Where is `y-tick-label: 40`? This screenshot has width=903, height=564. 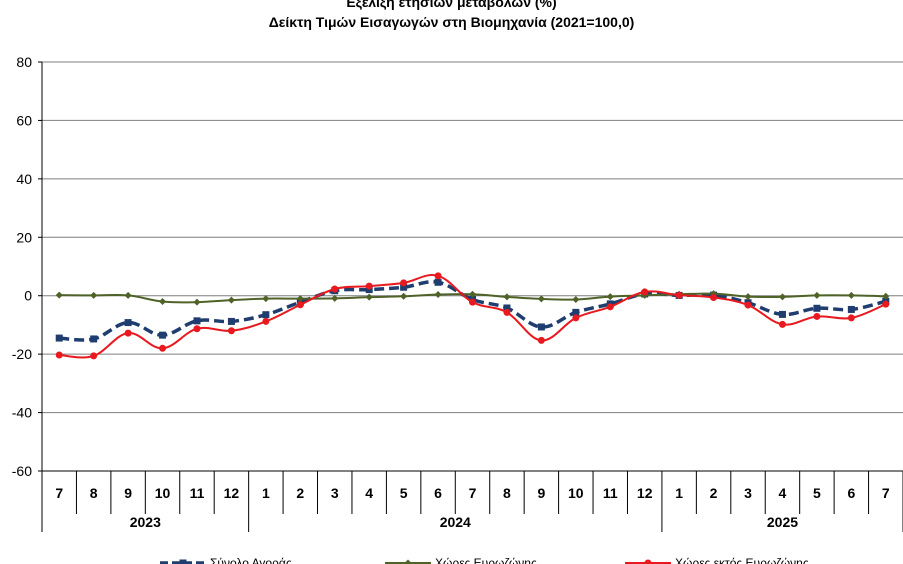 y-tick-label: 40 is located at coordinates (24, 179).